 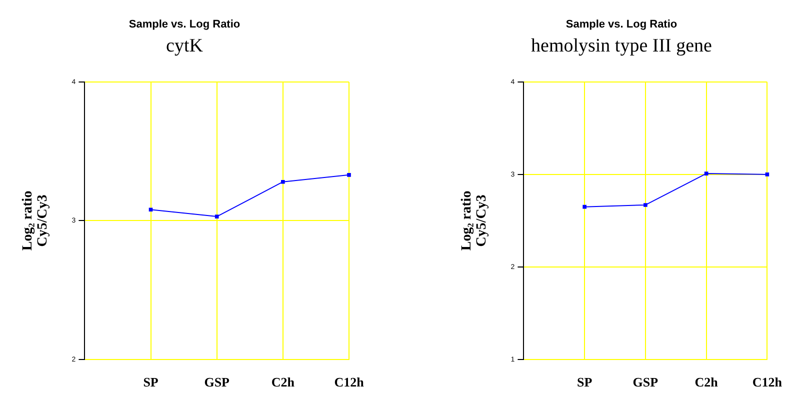 I want to click on chart-subtitle: hemolysin type III gene, so click(x=621, y=46).